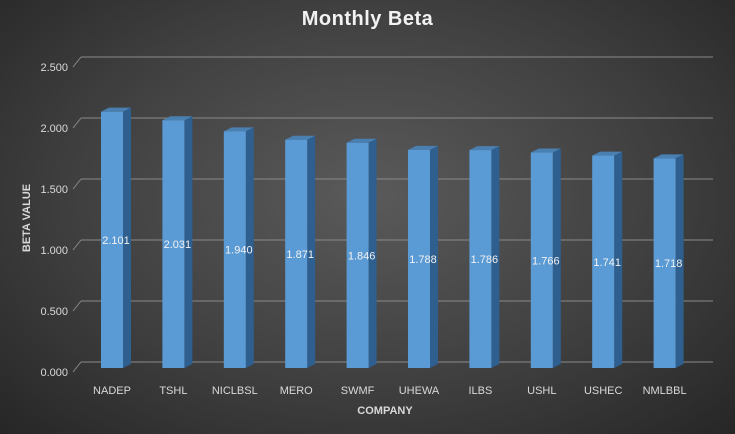 This screenshot has height=434, width=735. What do you see at coordinates (178, 245) in the screenshot?
I see `data-label: 2.031` at bounding box center [178, 245].